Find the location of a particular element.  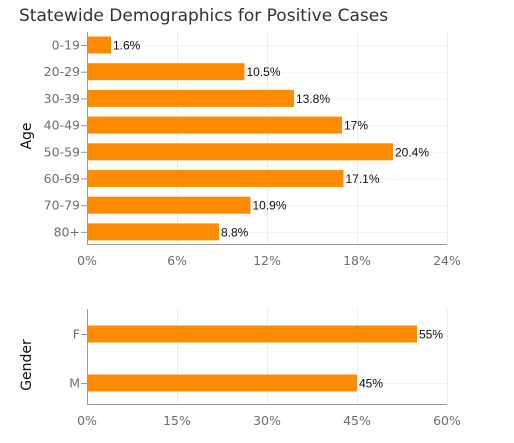

age-value-label: 17% is located at coordinates (356, 126).